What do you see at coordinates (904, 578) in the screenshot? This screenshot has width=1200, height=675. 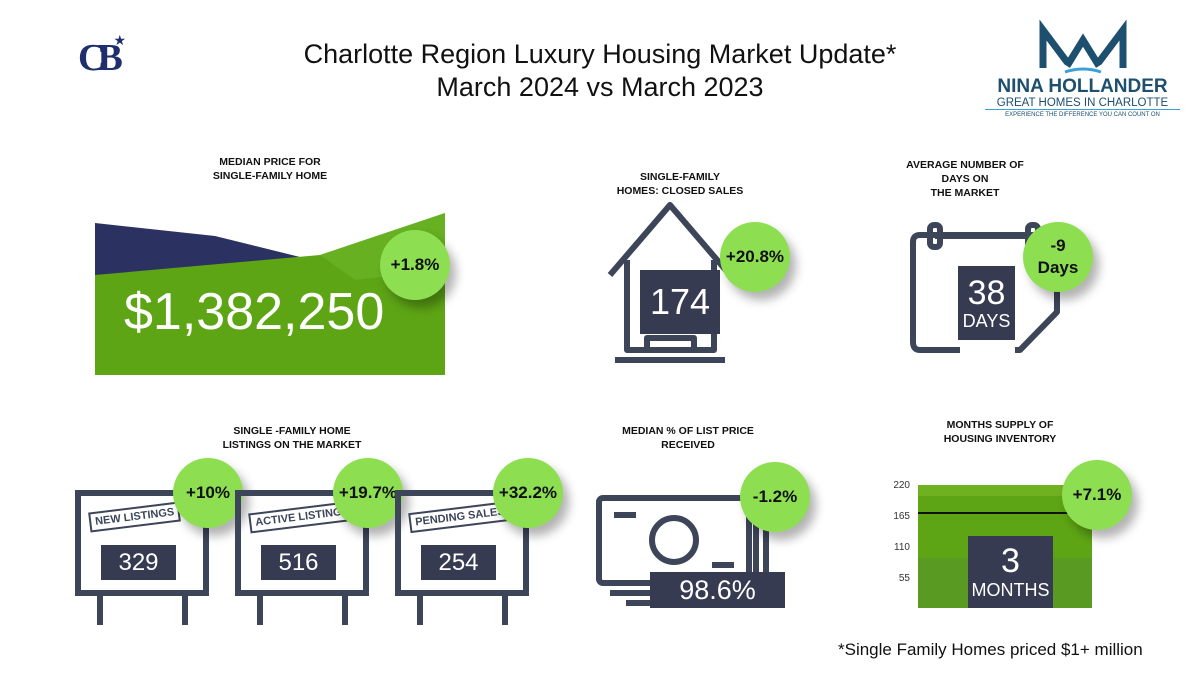 I see `axis-tick-label: 55` at bounding box center [904, 578].